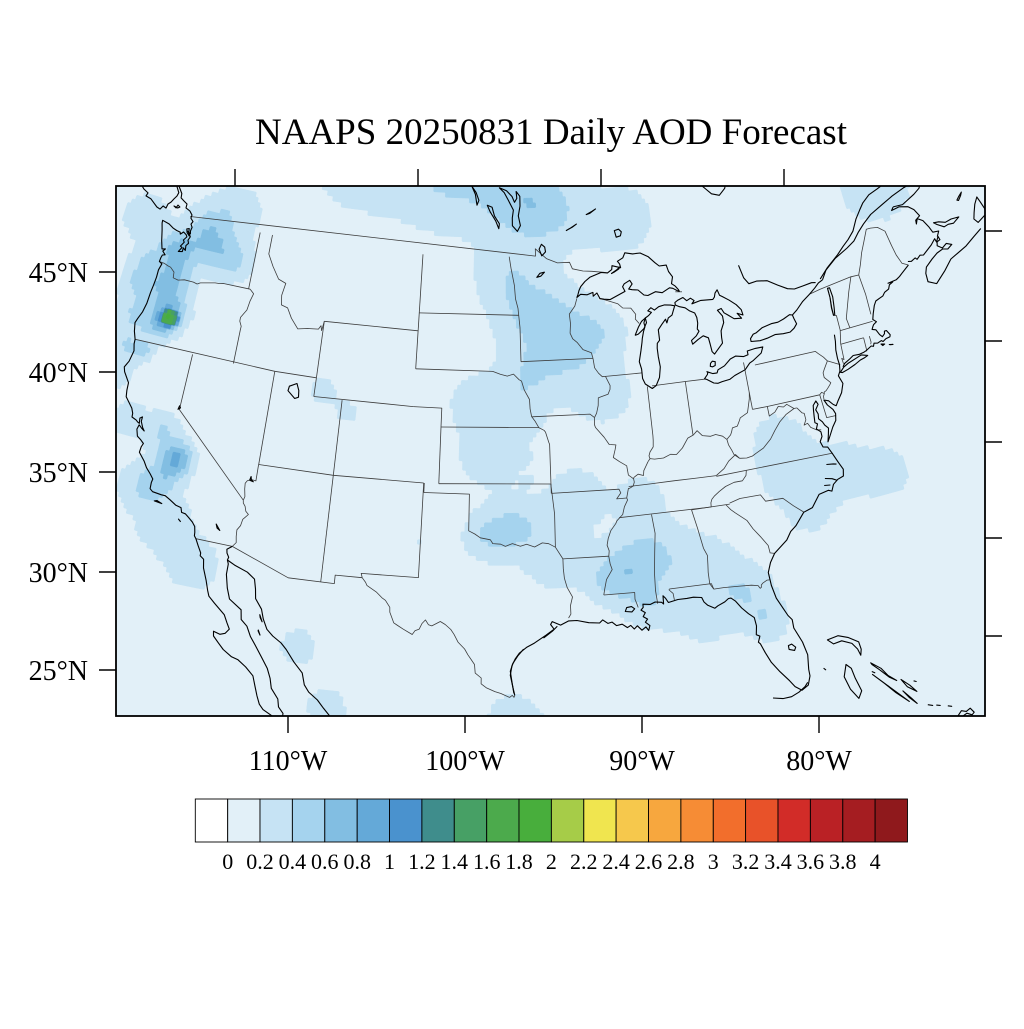 This screenshot has height=1029, width=1024. I want to click on svg-text: 0.6, so click(325, 861).